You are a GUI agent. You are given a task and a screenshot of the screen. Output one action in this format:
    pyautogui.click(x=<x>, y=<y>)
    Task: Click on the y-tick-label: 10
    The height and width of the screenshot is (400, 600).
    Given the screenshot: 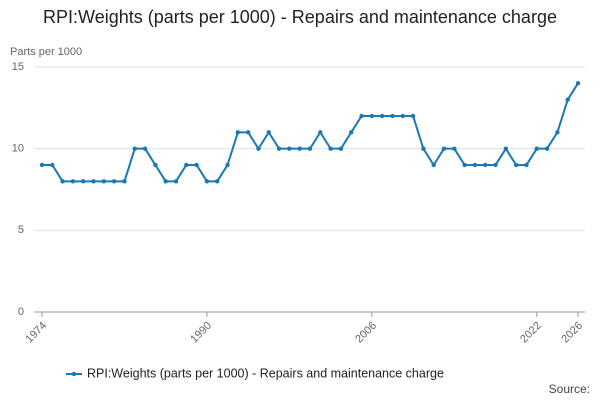 What is the action you would take?
    pyautogui.click(x=18, y=149)
    